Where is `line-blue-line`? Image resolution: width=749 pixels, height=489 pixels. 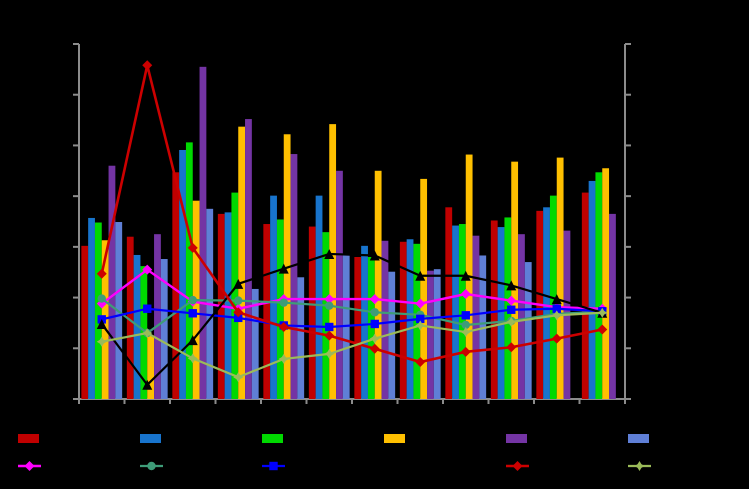 line-blue-line is located at coordinates (352, 318).